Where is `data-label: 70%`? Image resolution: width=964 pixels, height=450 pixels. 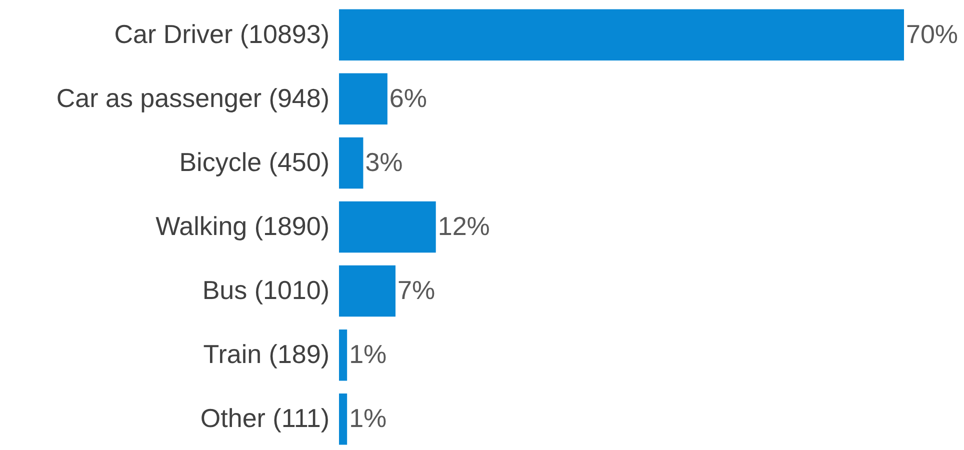
data-label: 70% is located at coordinates (932, 33).